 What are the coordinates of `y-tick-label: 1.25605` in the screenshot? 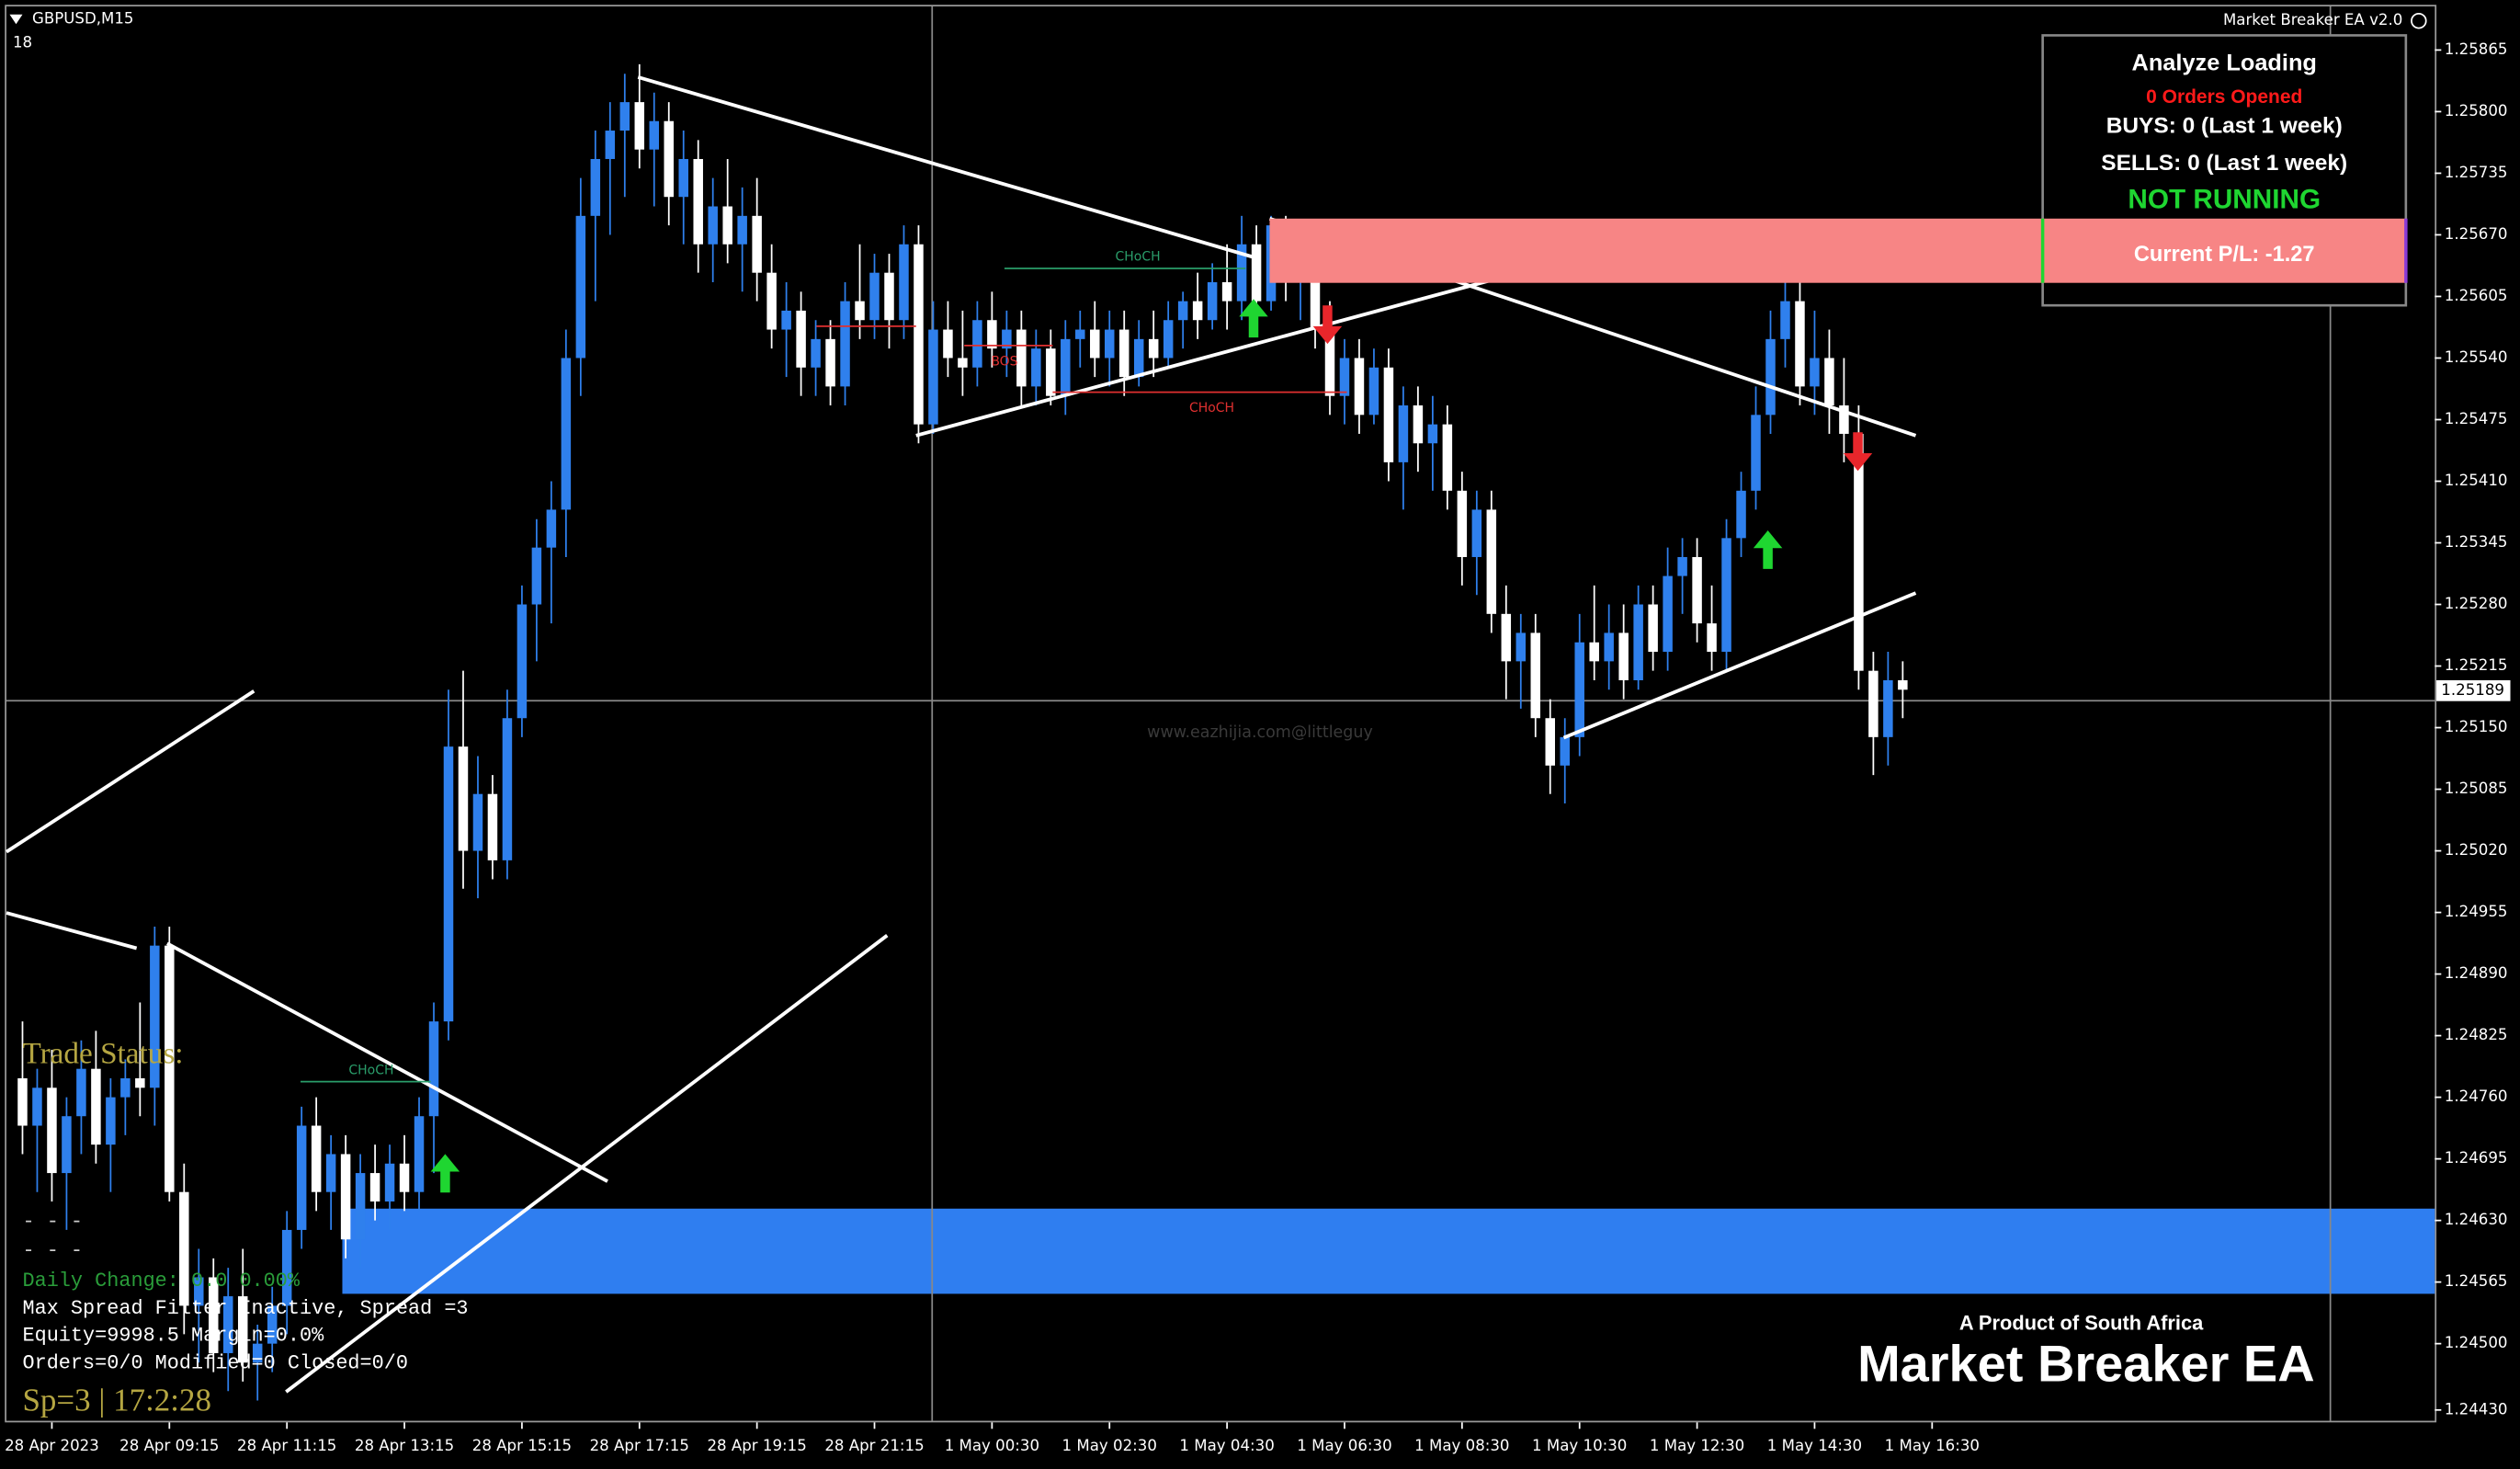 It's located at (2476, 295).